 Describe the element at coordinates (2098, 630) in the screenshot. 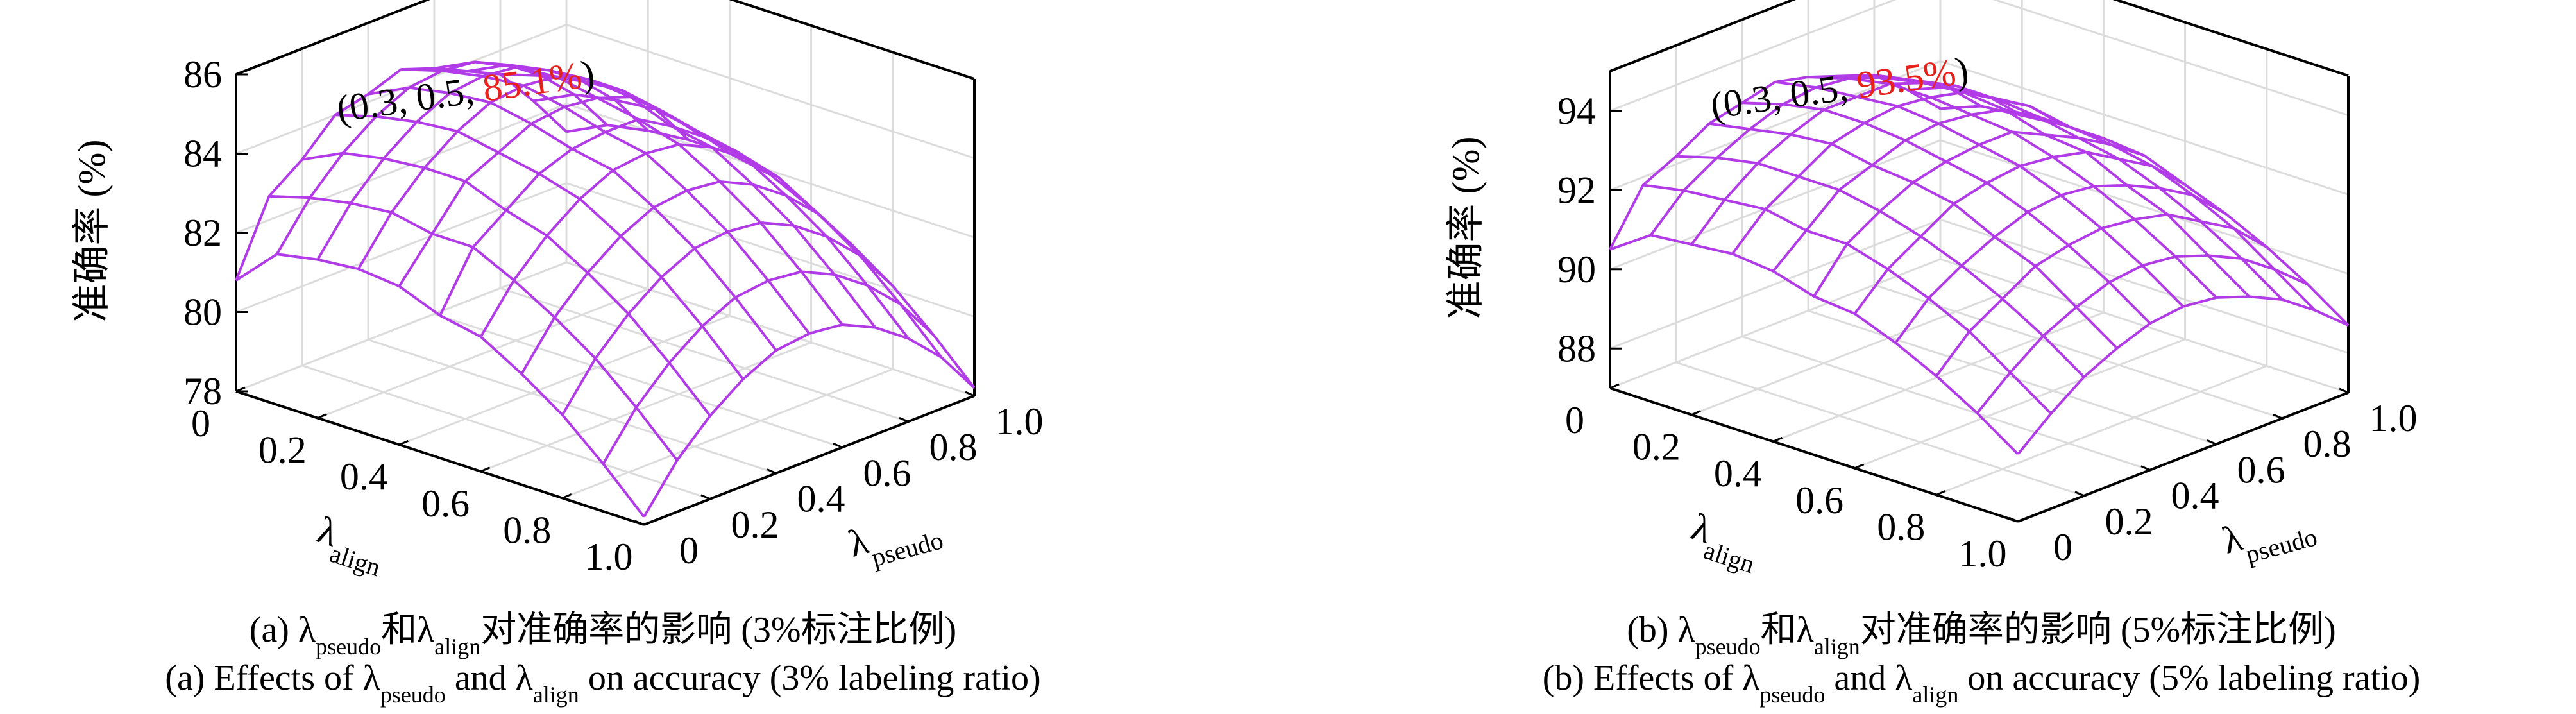

I see `text-segment: 对准确率的影响 (5%标注比例)` at that location.